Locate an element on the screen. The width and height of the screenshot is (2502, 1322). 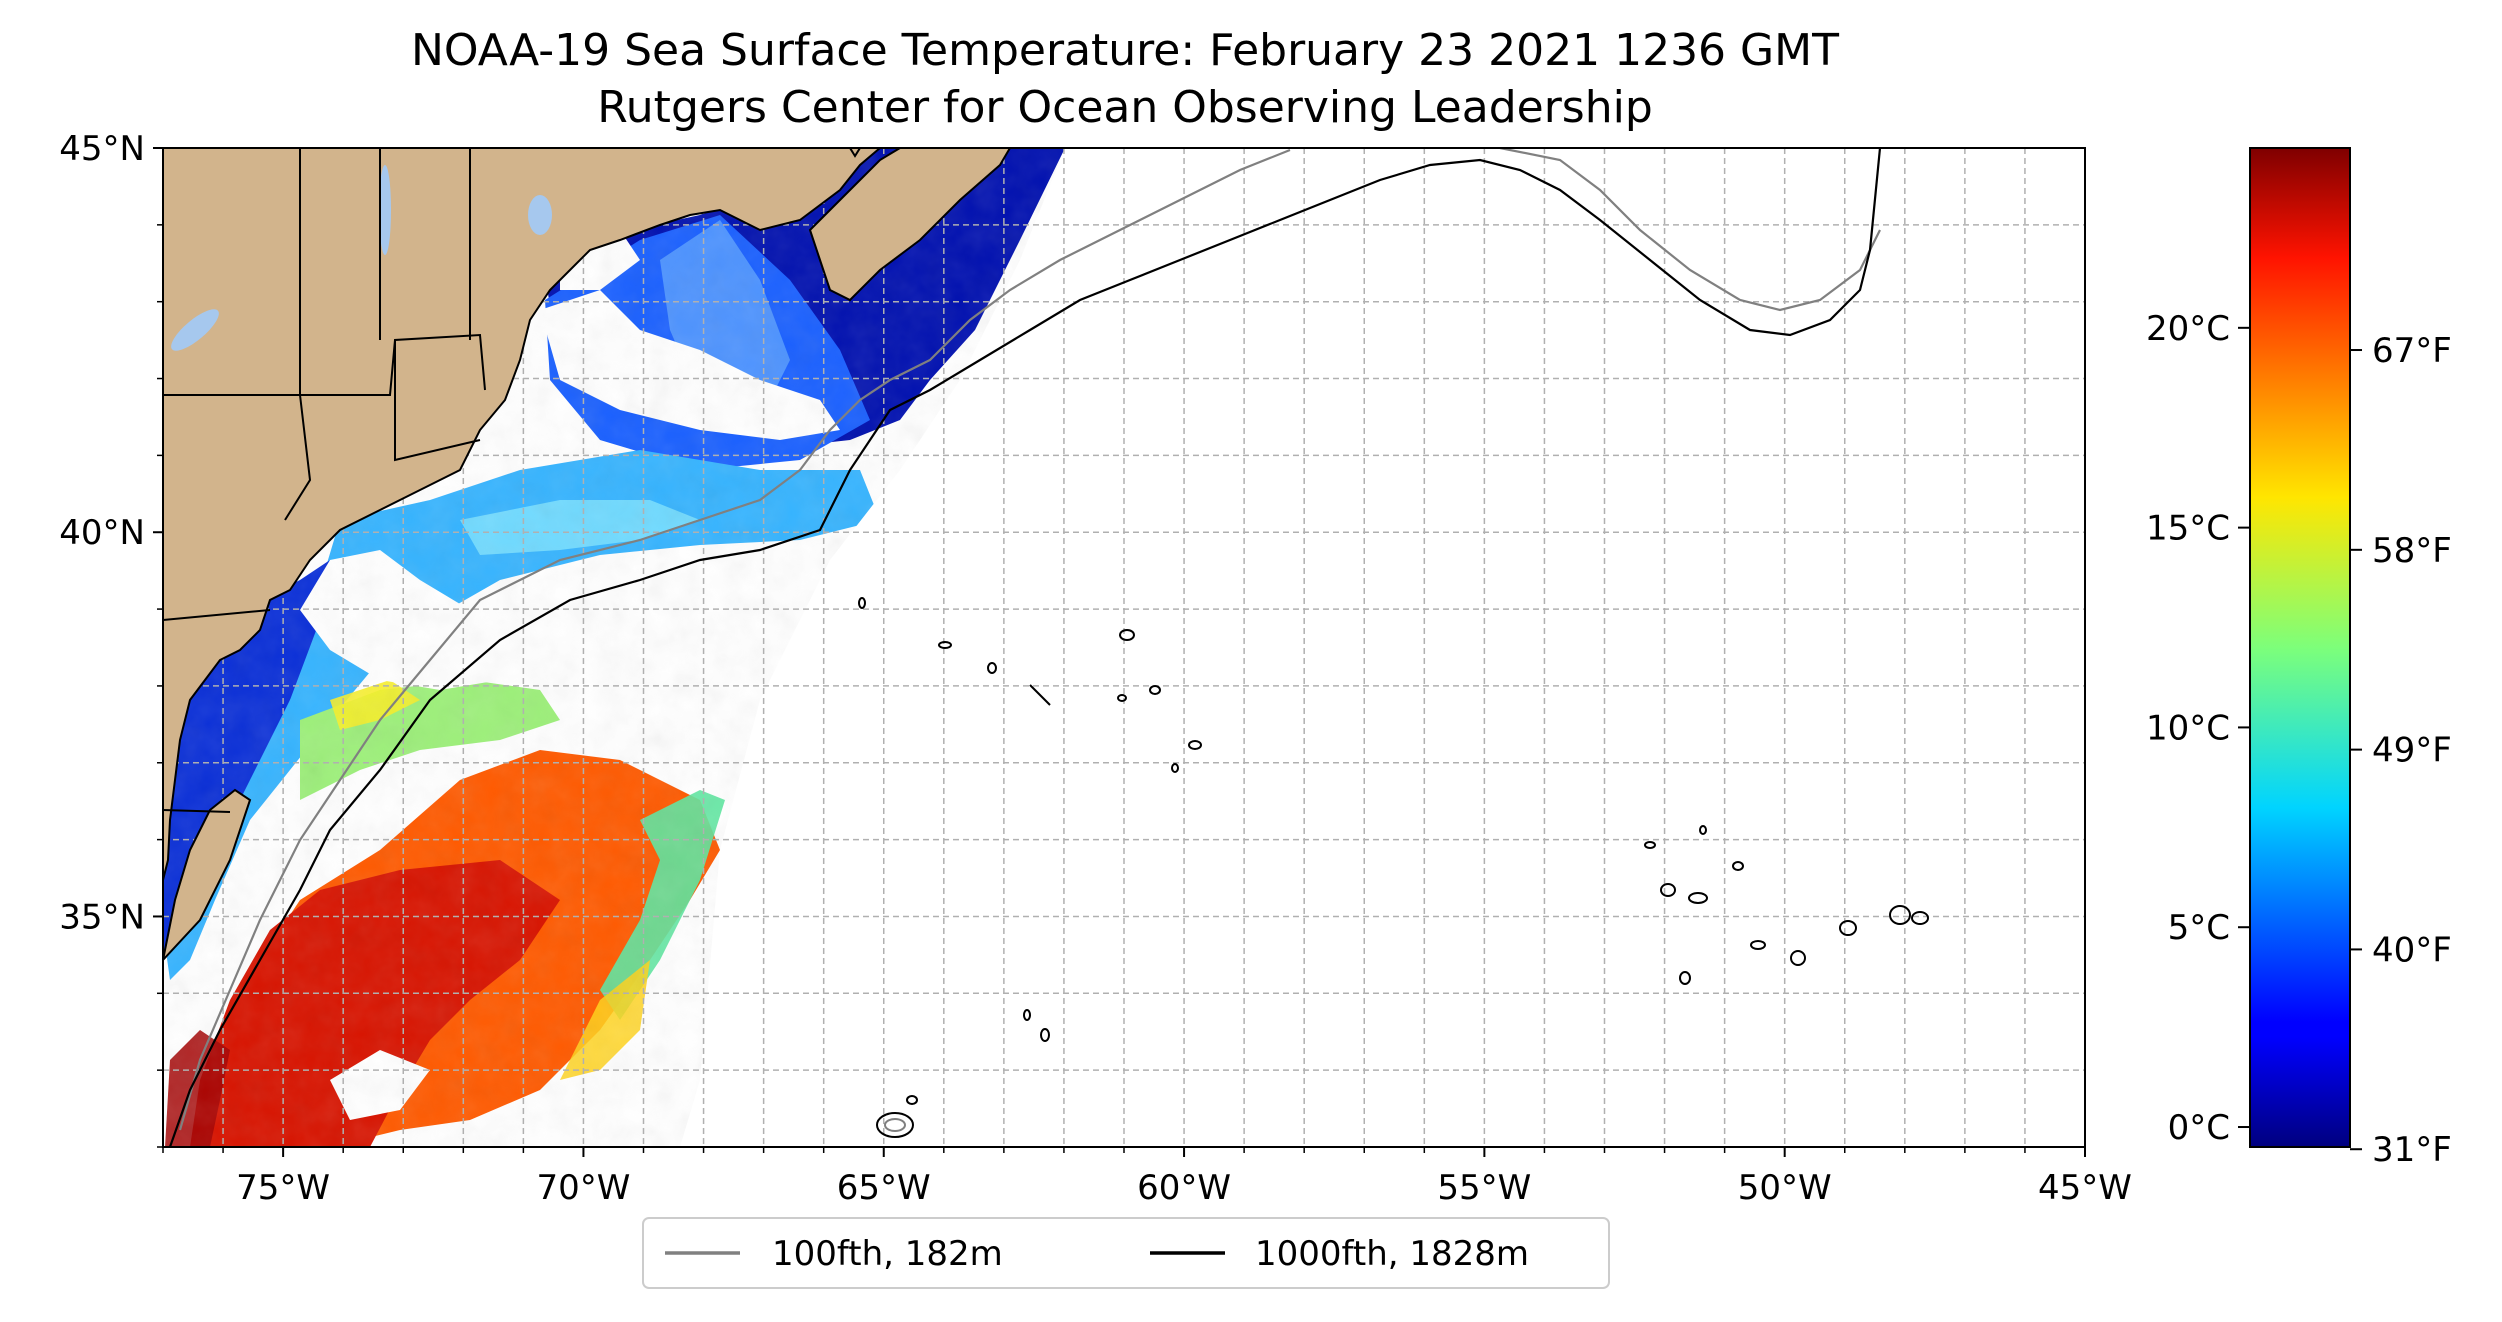
land-prince-edward-island is located at coordinates (855, 153).